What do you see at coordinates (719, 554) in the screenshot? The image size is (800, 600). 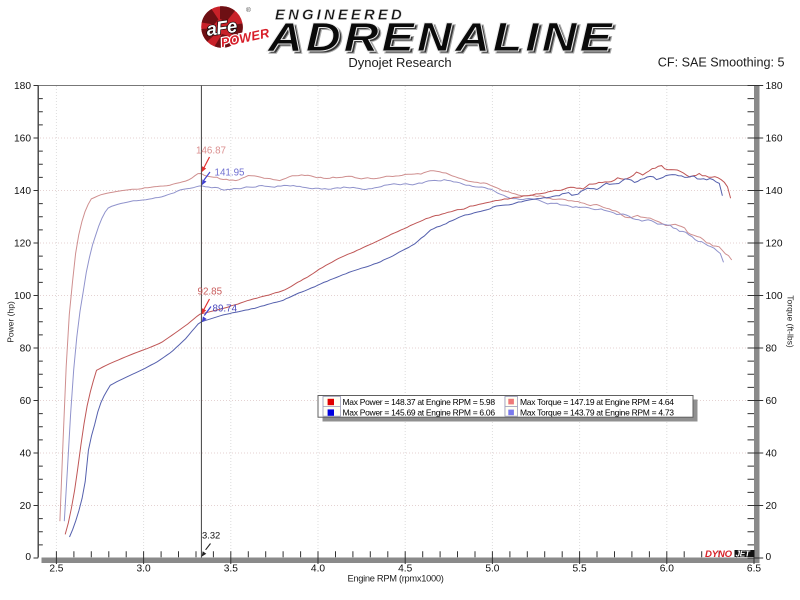 I see `svg-text: DYNO` at bounding box center [719, 554].